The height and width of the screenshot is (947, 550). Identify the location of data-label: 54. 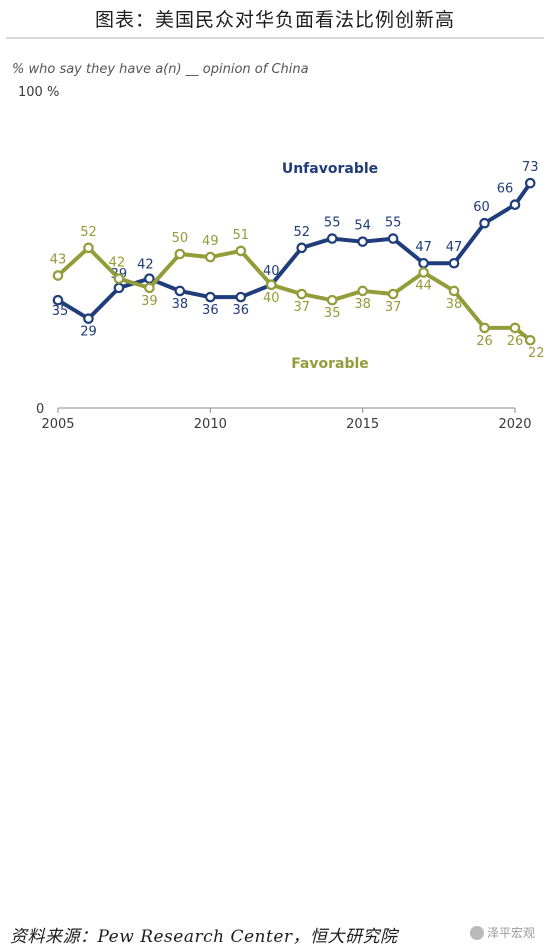
(362, 226).